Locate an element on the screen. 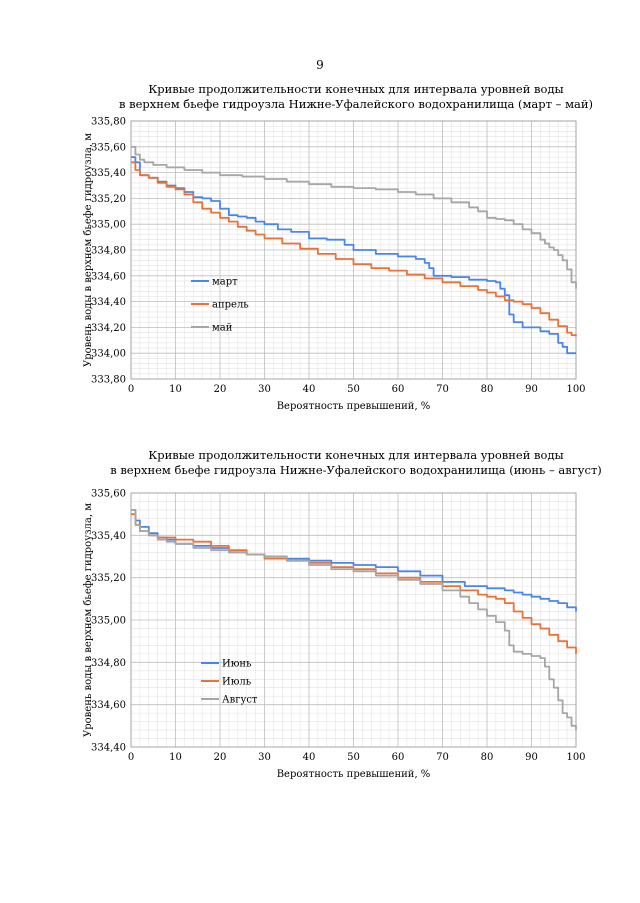 The width and height of the screenshot is (640, 903). chart-1-legend-label-3: май is located at coordinates (222, 328).